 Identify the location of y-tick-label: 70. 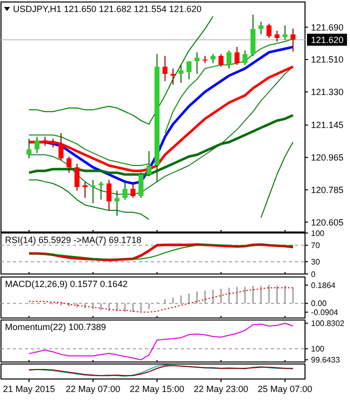
(315, 245).